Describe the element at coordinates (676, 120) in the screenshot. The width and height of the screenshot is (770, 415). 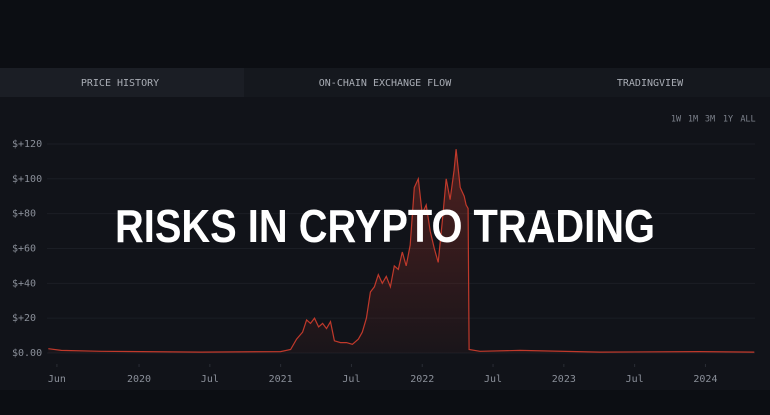
I see `range-button: 1W` at that location.